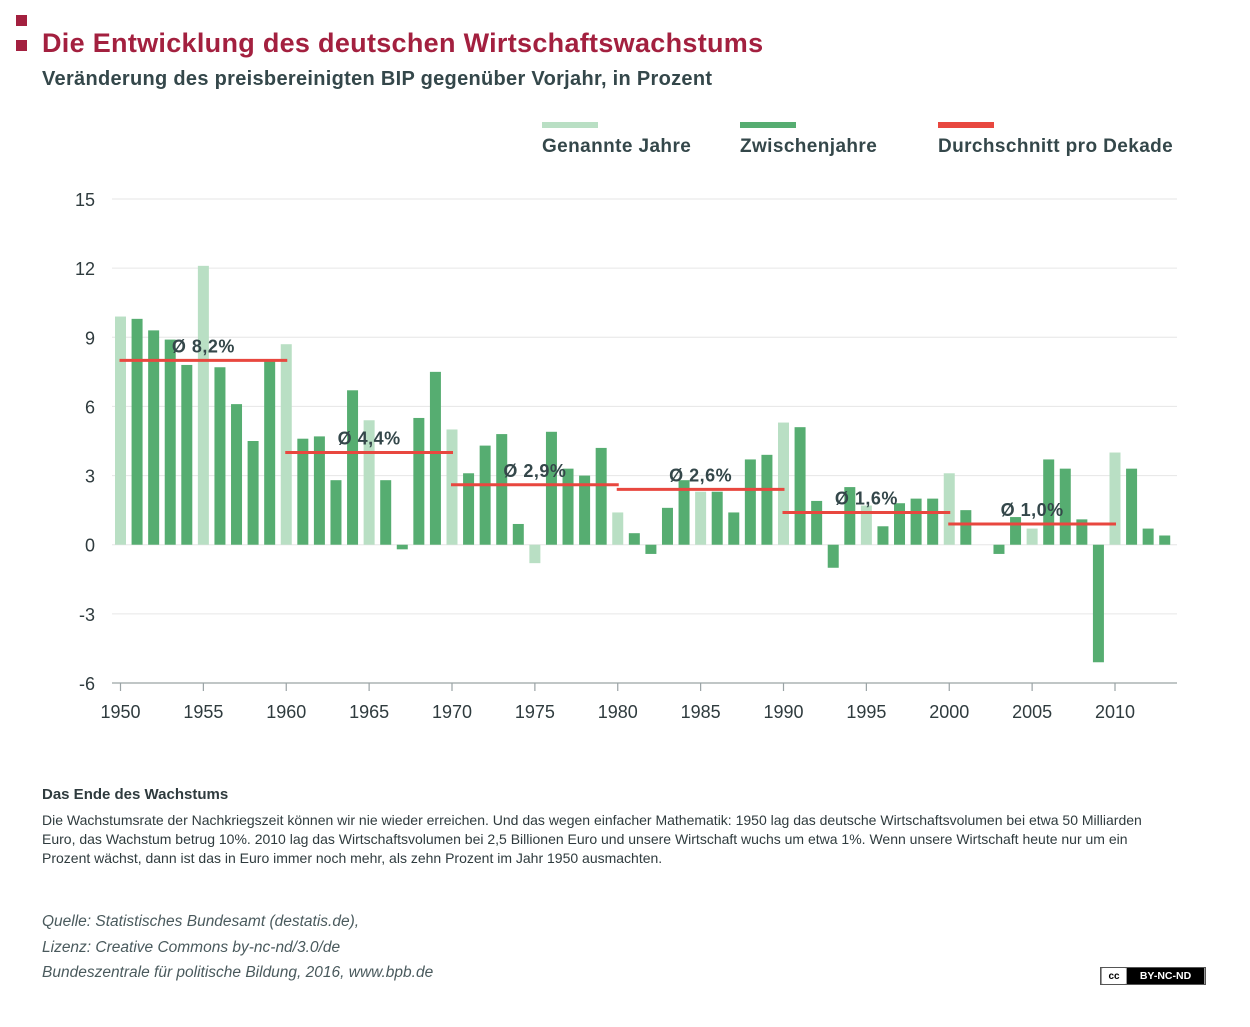 This screenshot has height=1027, width=1250. Describe the element at coordinates (783, 712) in the screenshot. I see `x-tick-label: 1990` at that location.